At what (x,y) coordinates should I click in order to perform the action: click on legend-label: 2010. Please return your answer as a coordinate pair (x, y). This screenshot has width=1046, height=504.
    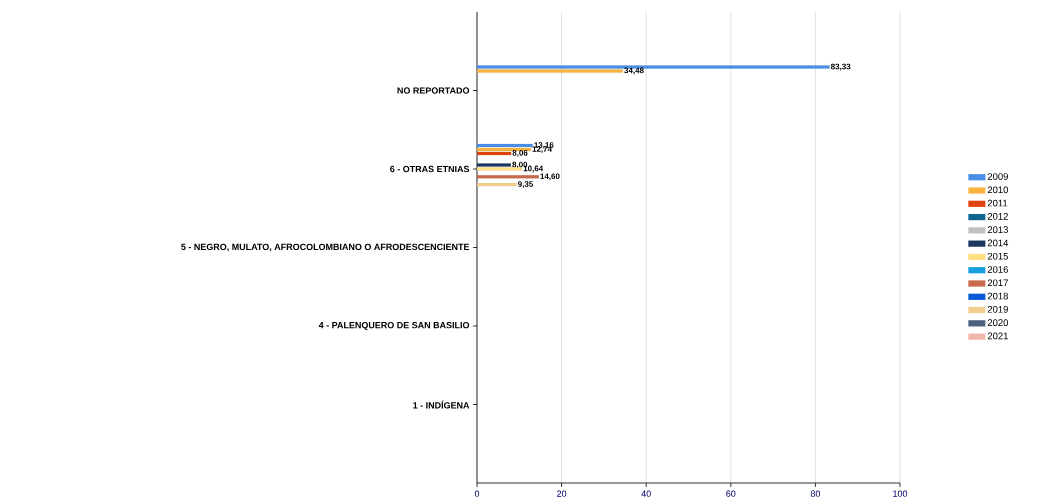
    Looking at the image, I should click on (998, 190).